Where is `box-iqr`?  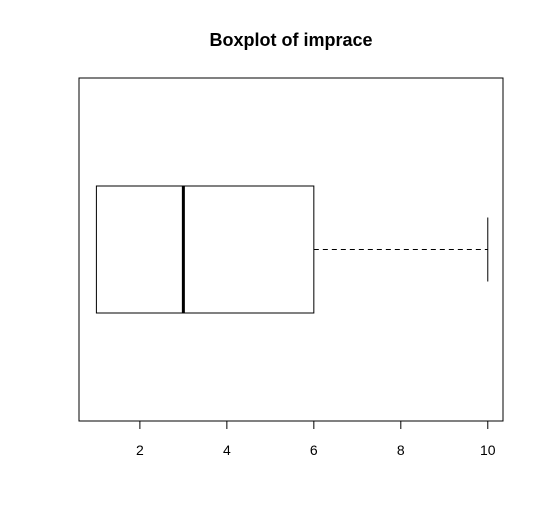
box-iqr is located at coordinates (205, 249).